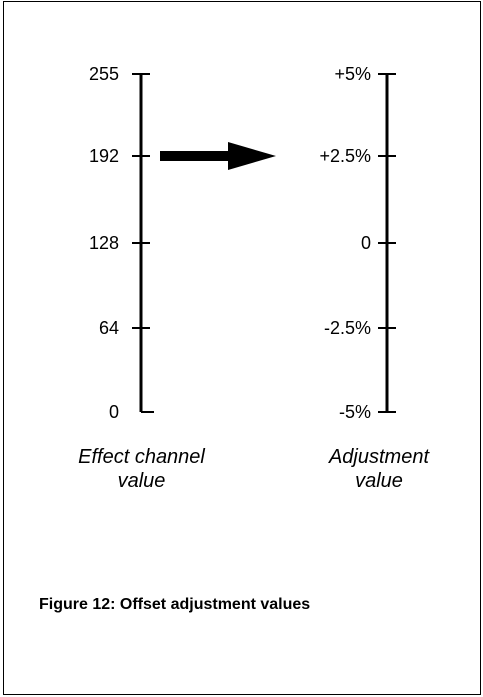 The width and height of the screenshot is (483, 697). I want to click on right-axis-caption-line: value, so click(379, 481).